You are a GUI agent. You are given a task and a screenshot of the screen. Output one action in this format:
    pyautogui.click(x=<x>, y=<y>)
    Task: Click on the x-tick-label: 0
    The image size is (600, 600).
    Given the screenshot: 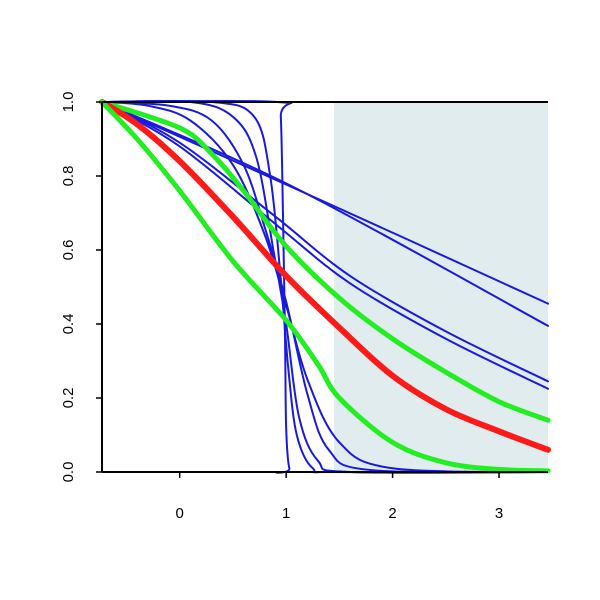 What is the action you would take?
    pyautogui.click(x=180, y=513)
    